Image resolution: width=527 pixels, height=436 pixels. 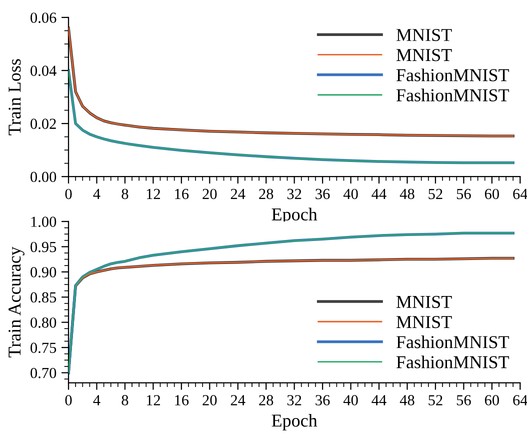 What do you see at coordinates (43, 247) in the screenshot?
I see `y-tick-label: 0.95` at bounding box center [43, 247].